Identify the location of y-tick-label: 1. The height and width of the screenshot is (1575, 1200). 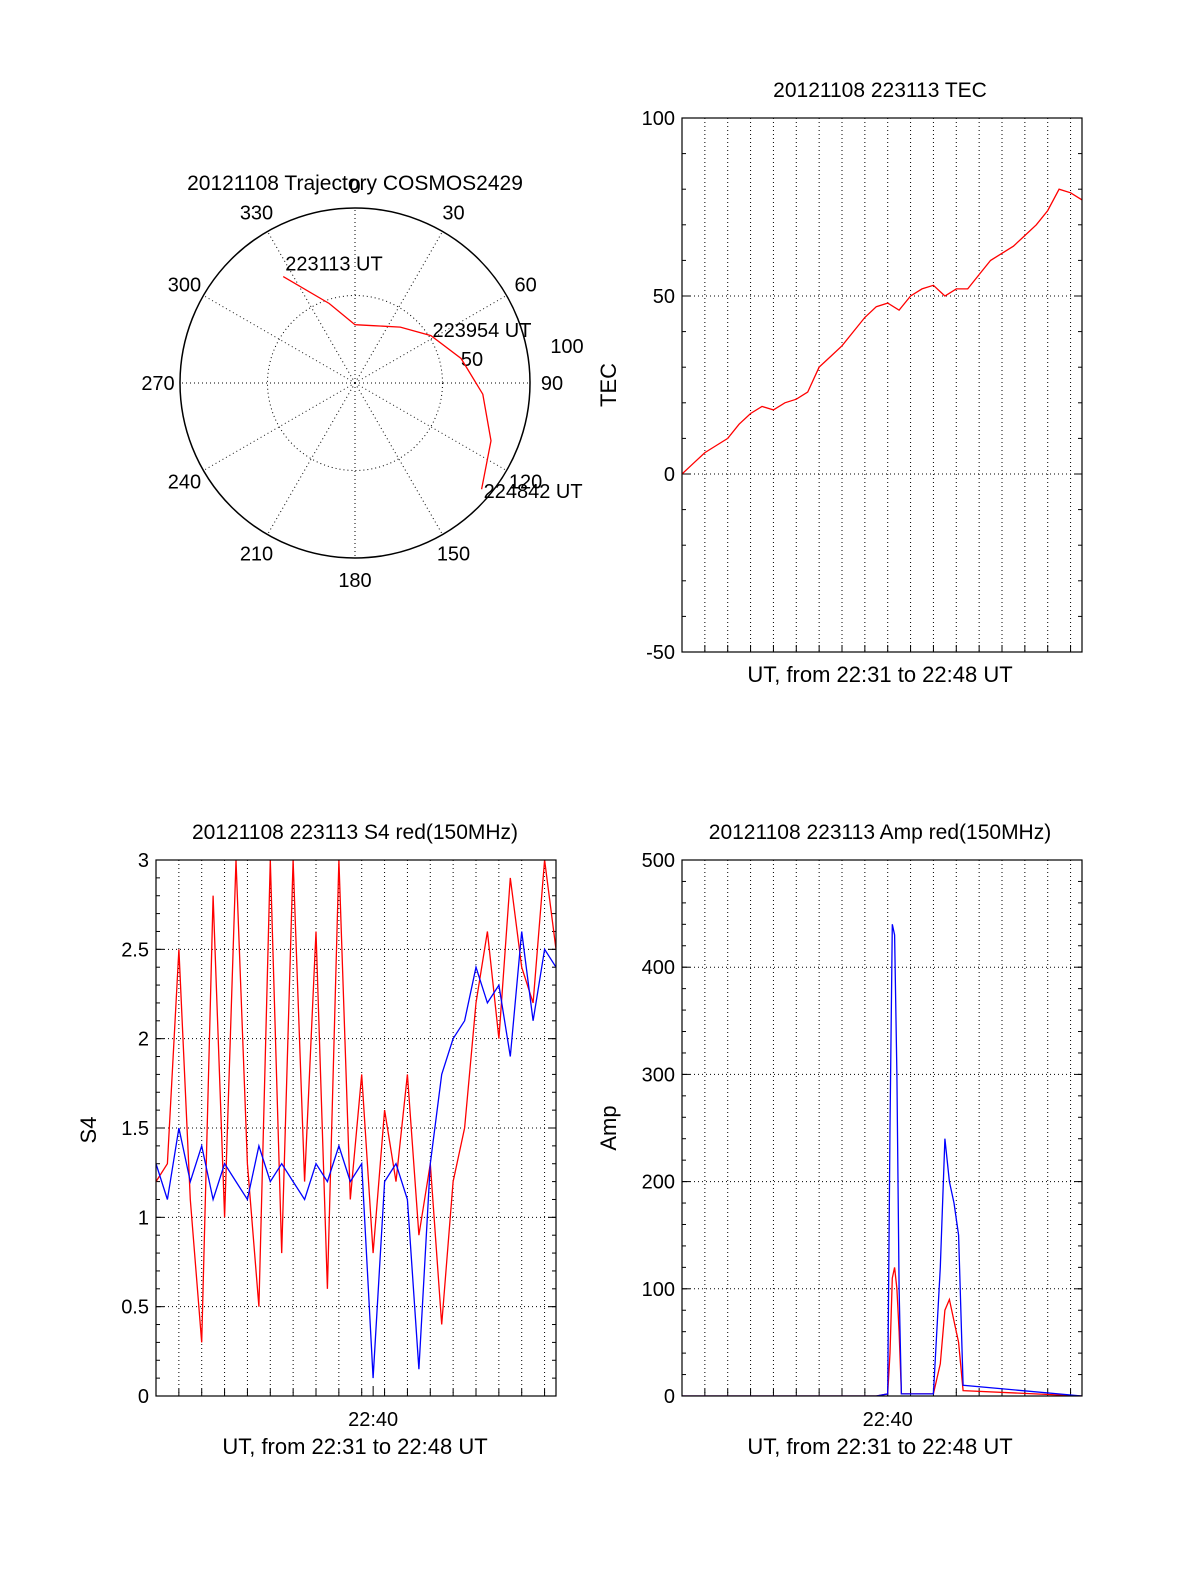
(143, 1218).